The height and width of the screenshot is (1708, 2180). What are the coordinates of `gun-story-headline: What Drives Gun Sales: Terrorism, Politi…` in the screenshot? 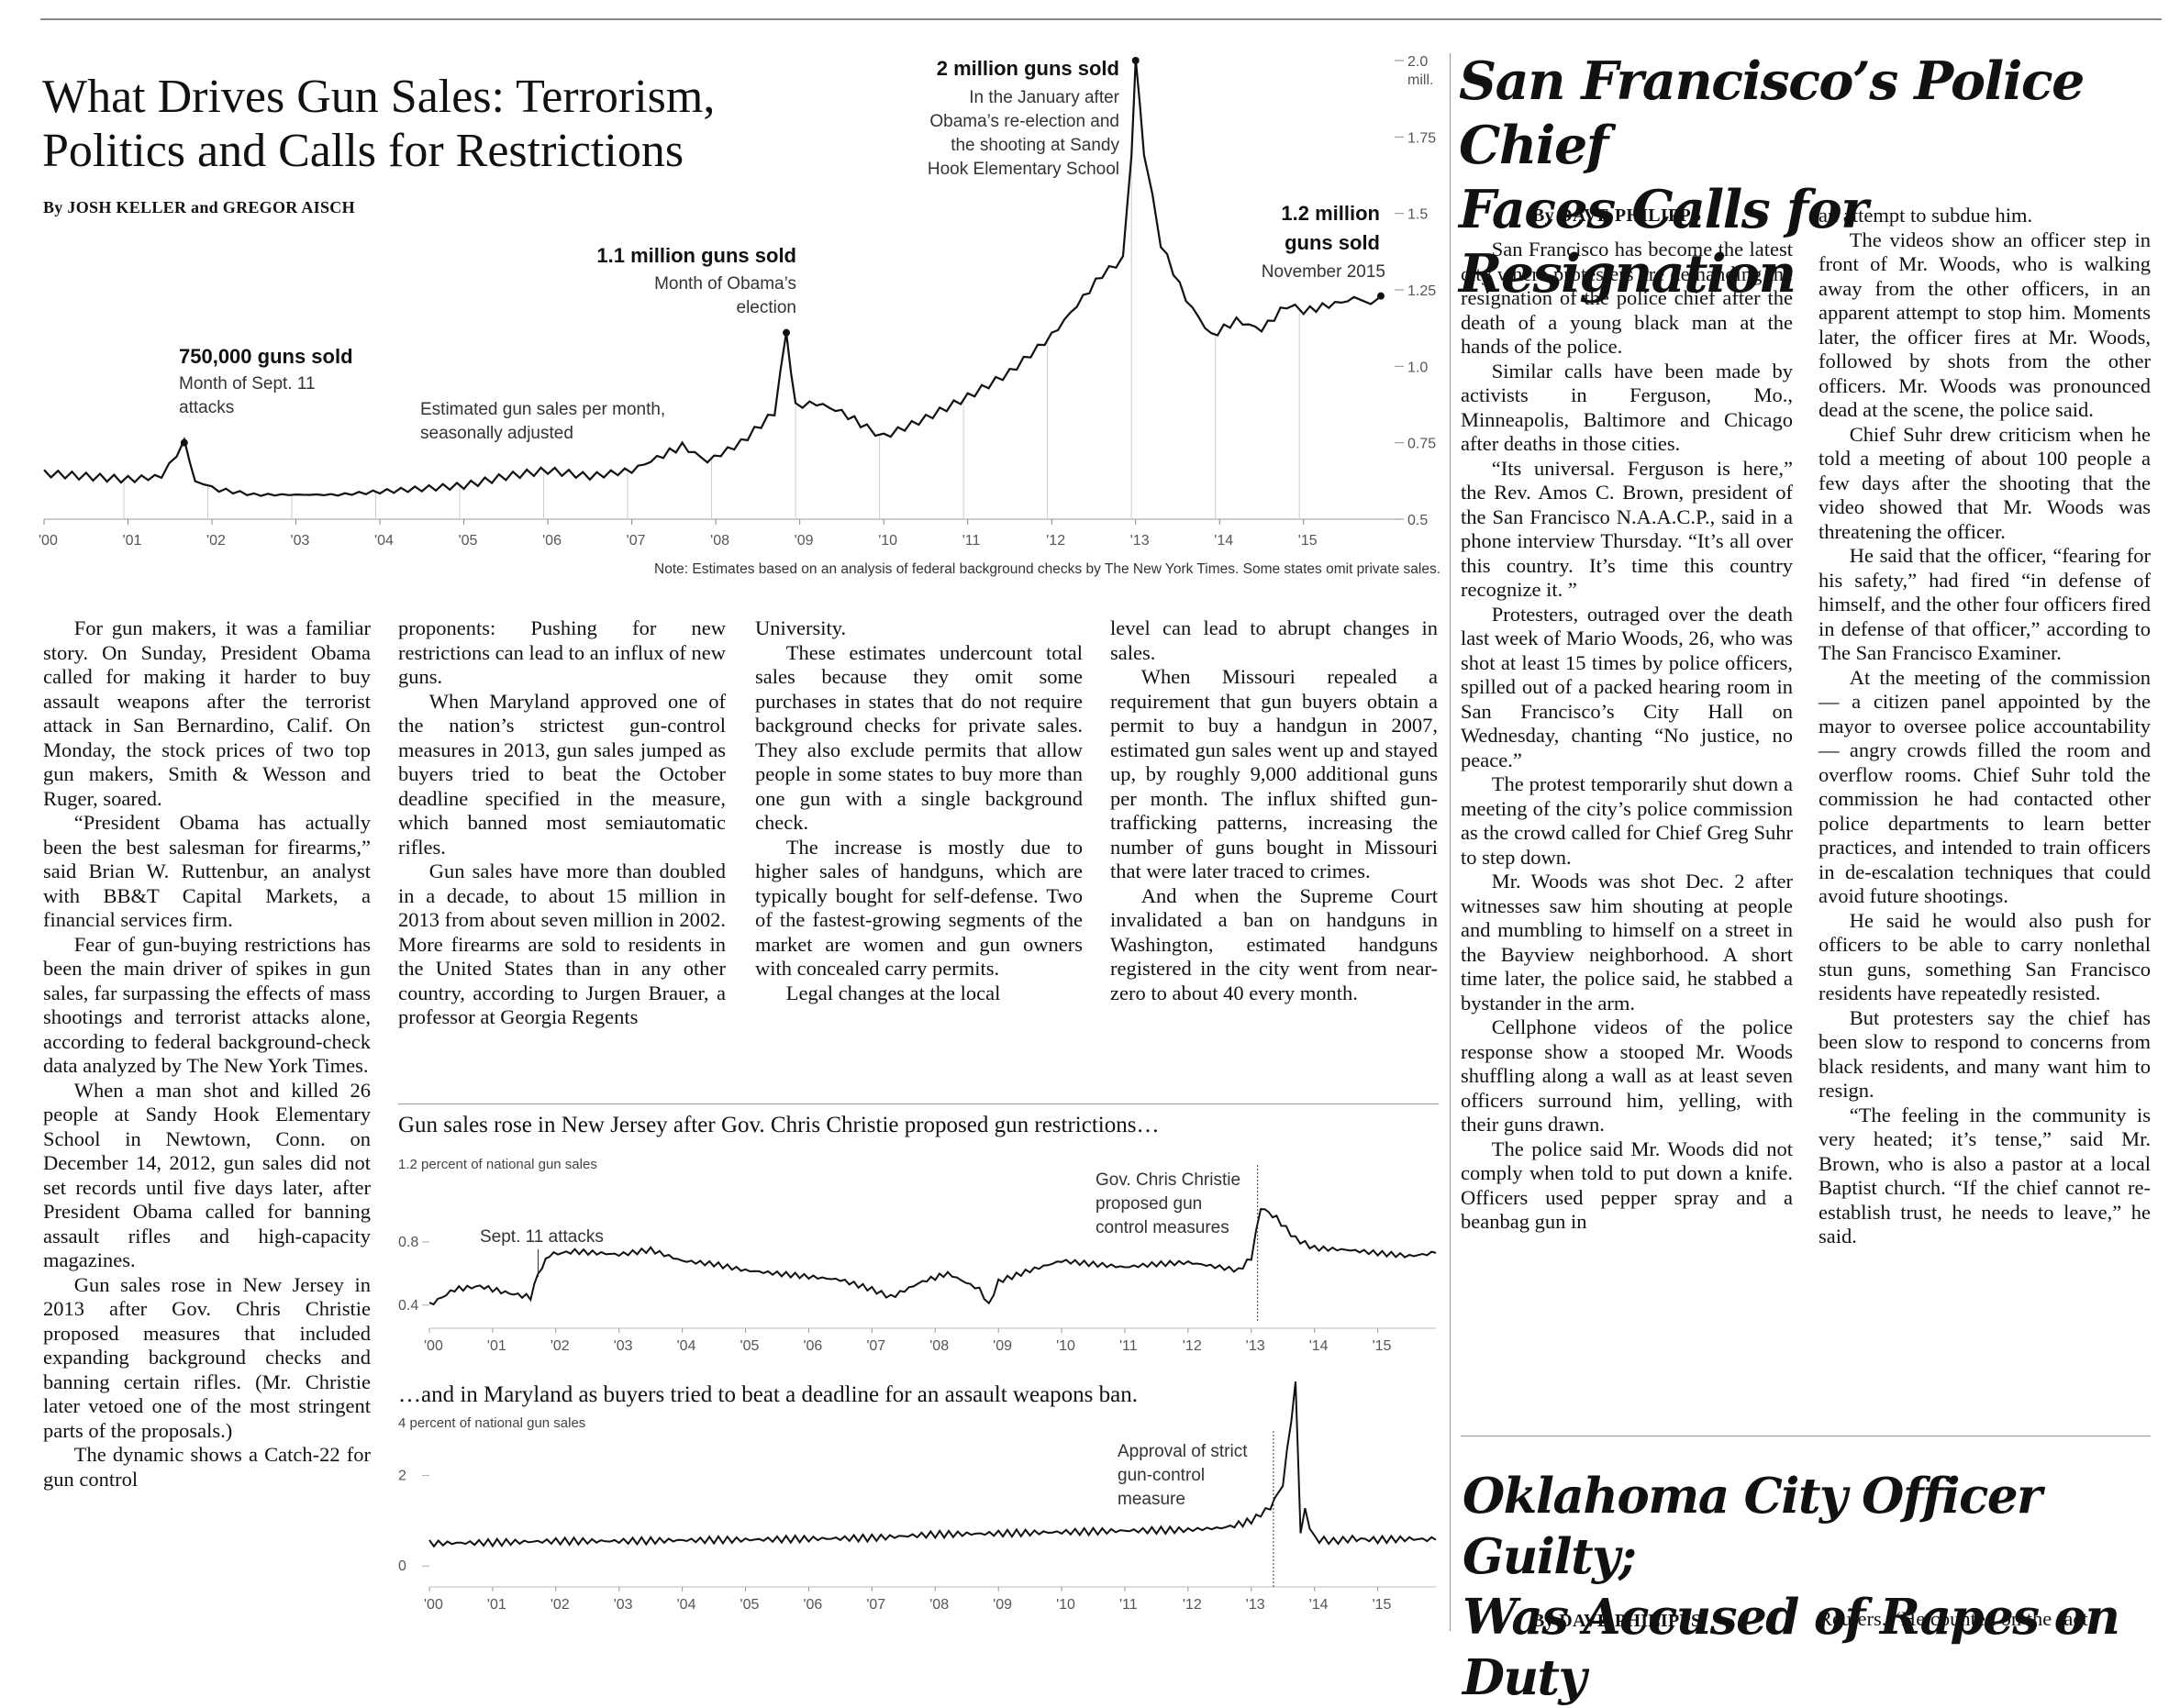 It's located at (455, 124).